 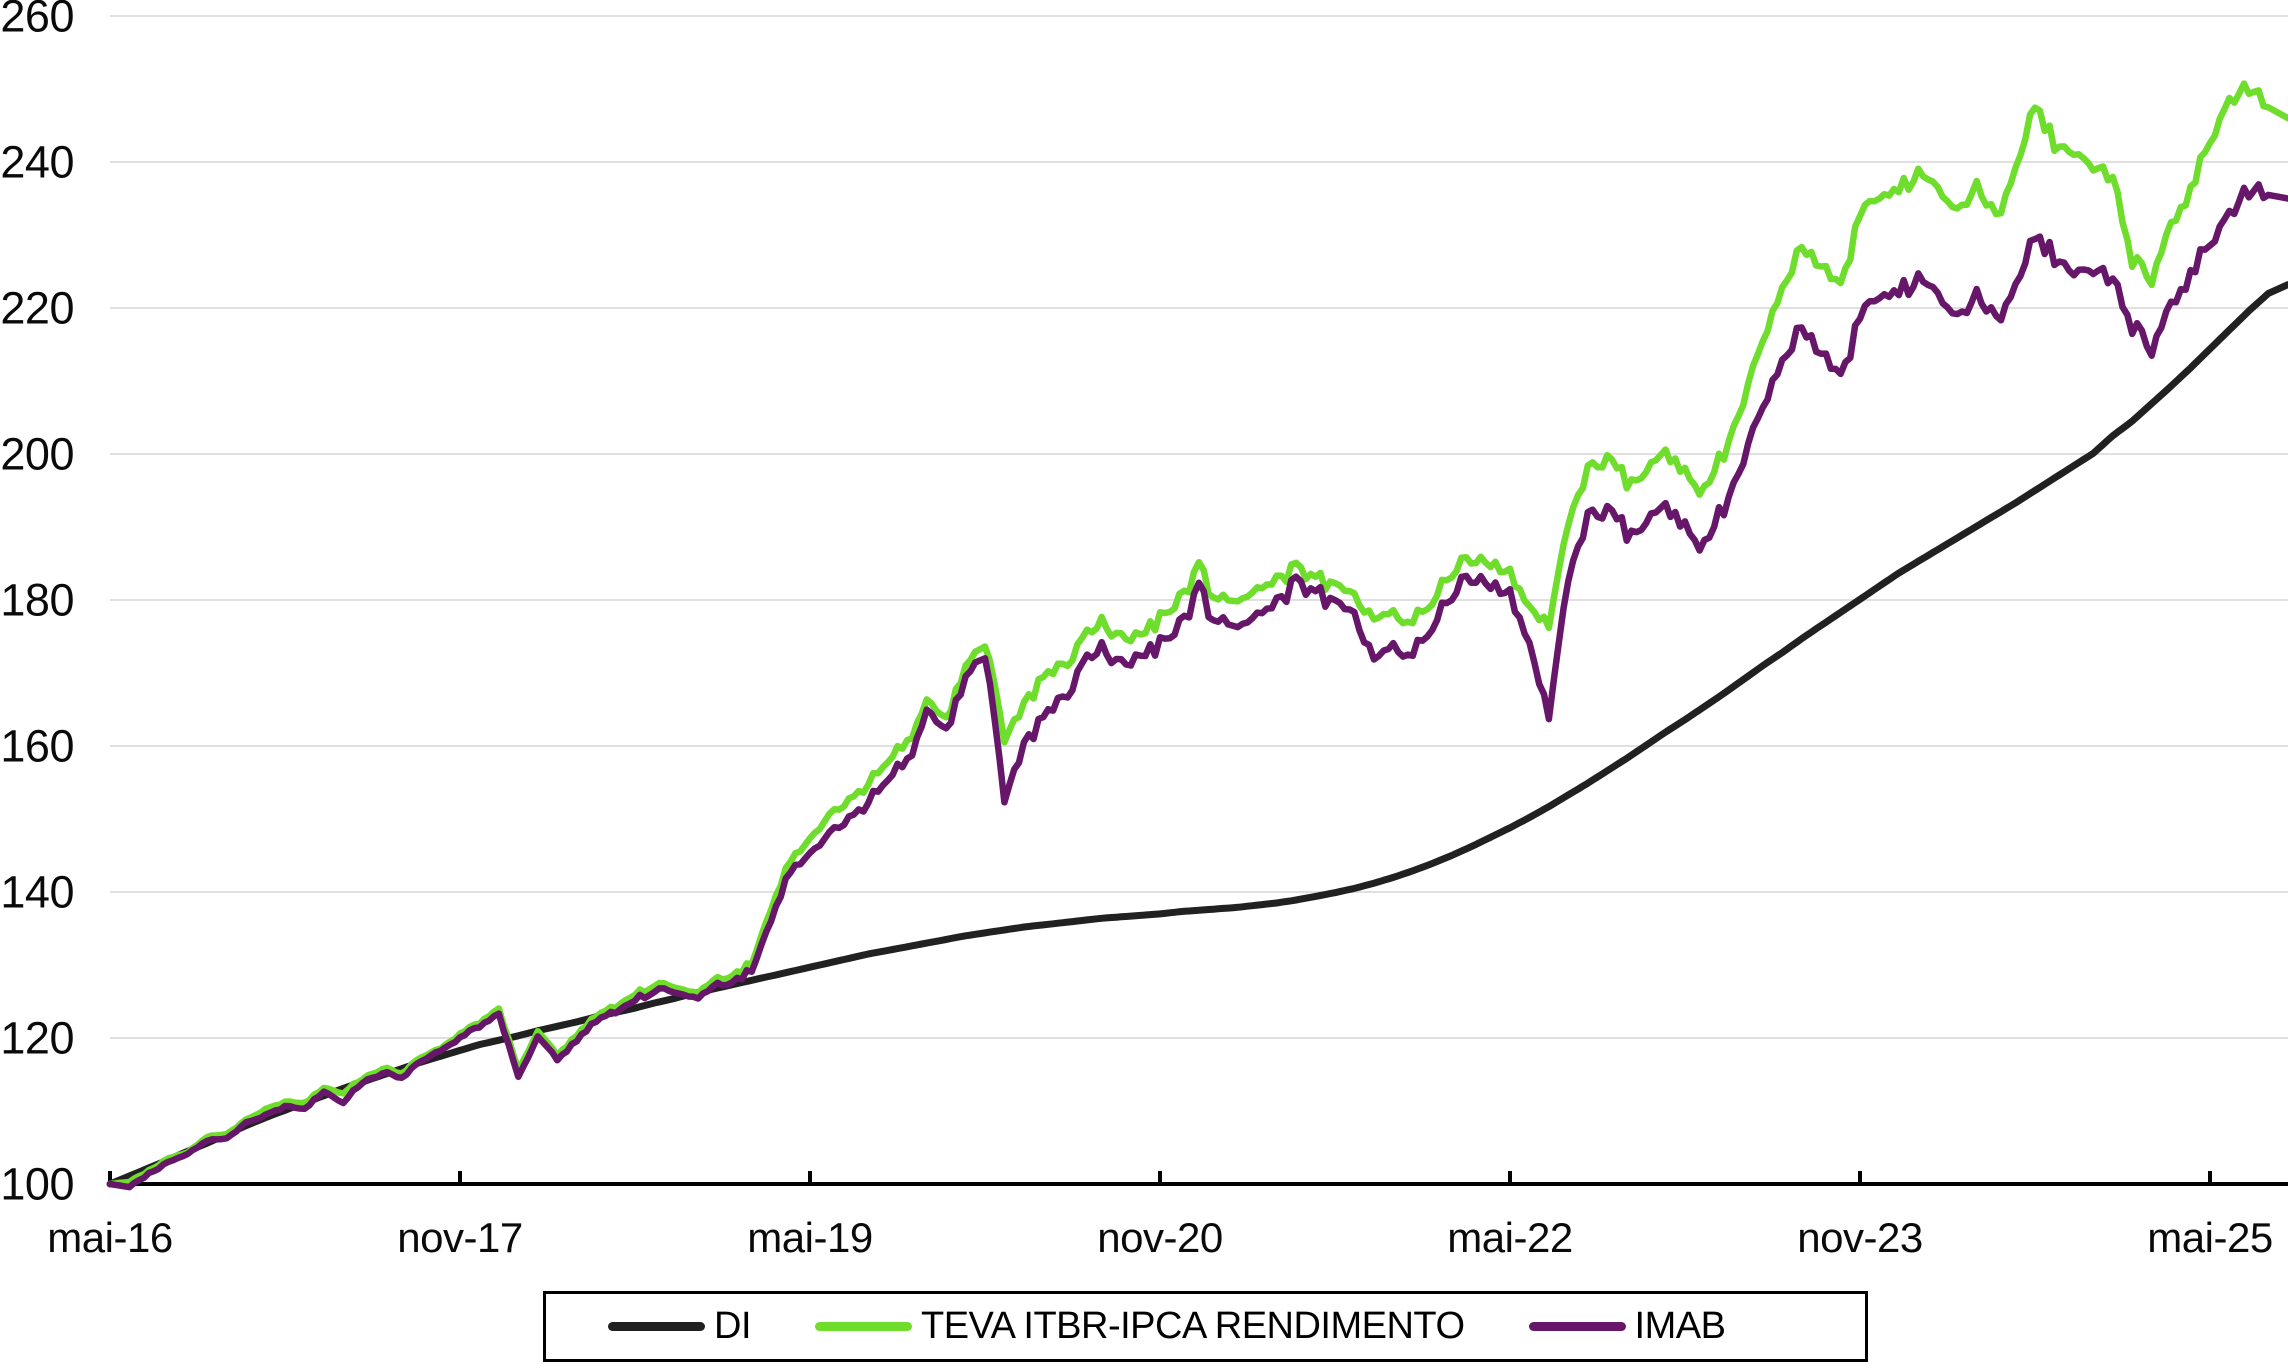 I want to click on x-axis-label-nov-20: nov-20, so click(x=1159, y=1237).